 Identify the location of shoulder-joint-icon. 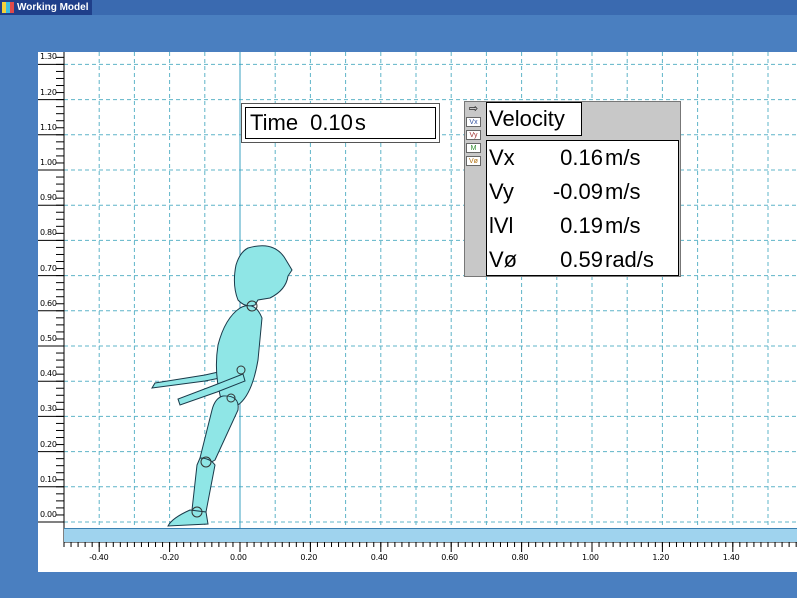
(241, 370).